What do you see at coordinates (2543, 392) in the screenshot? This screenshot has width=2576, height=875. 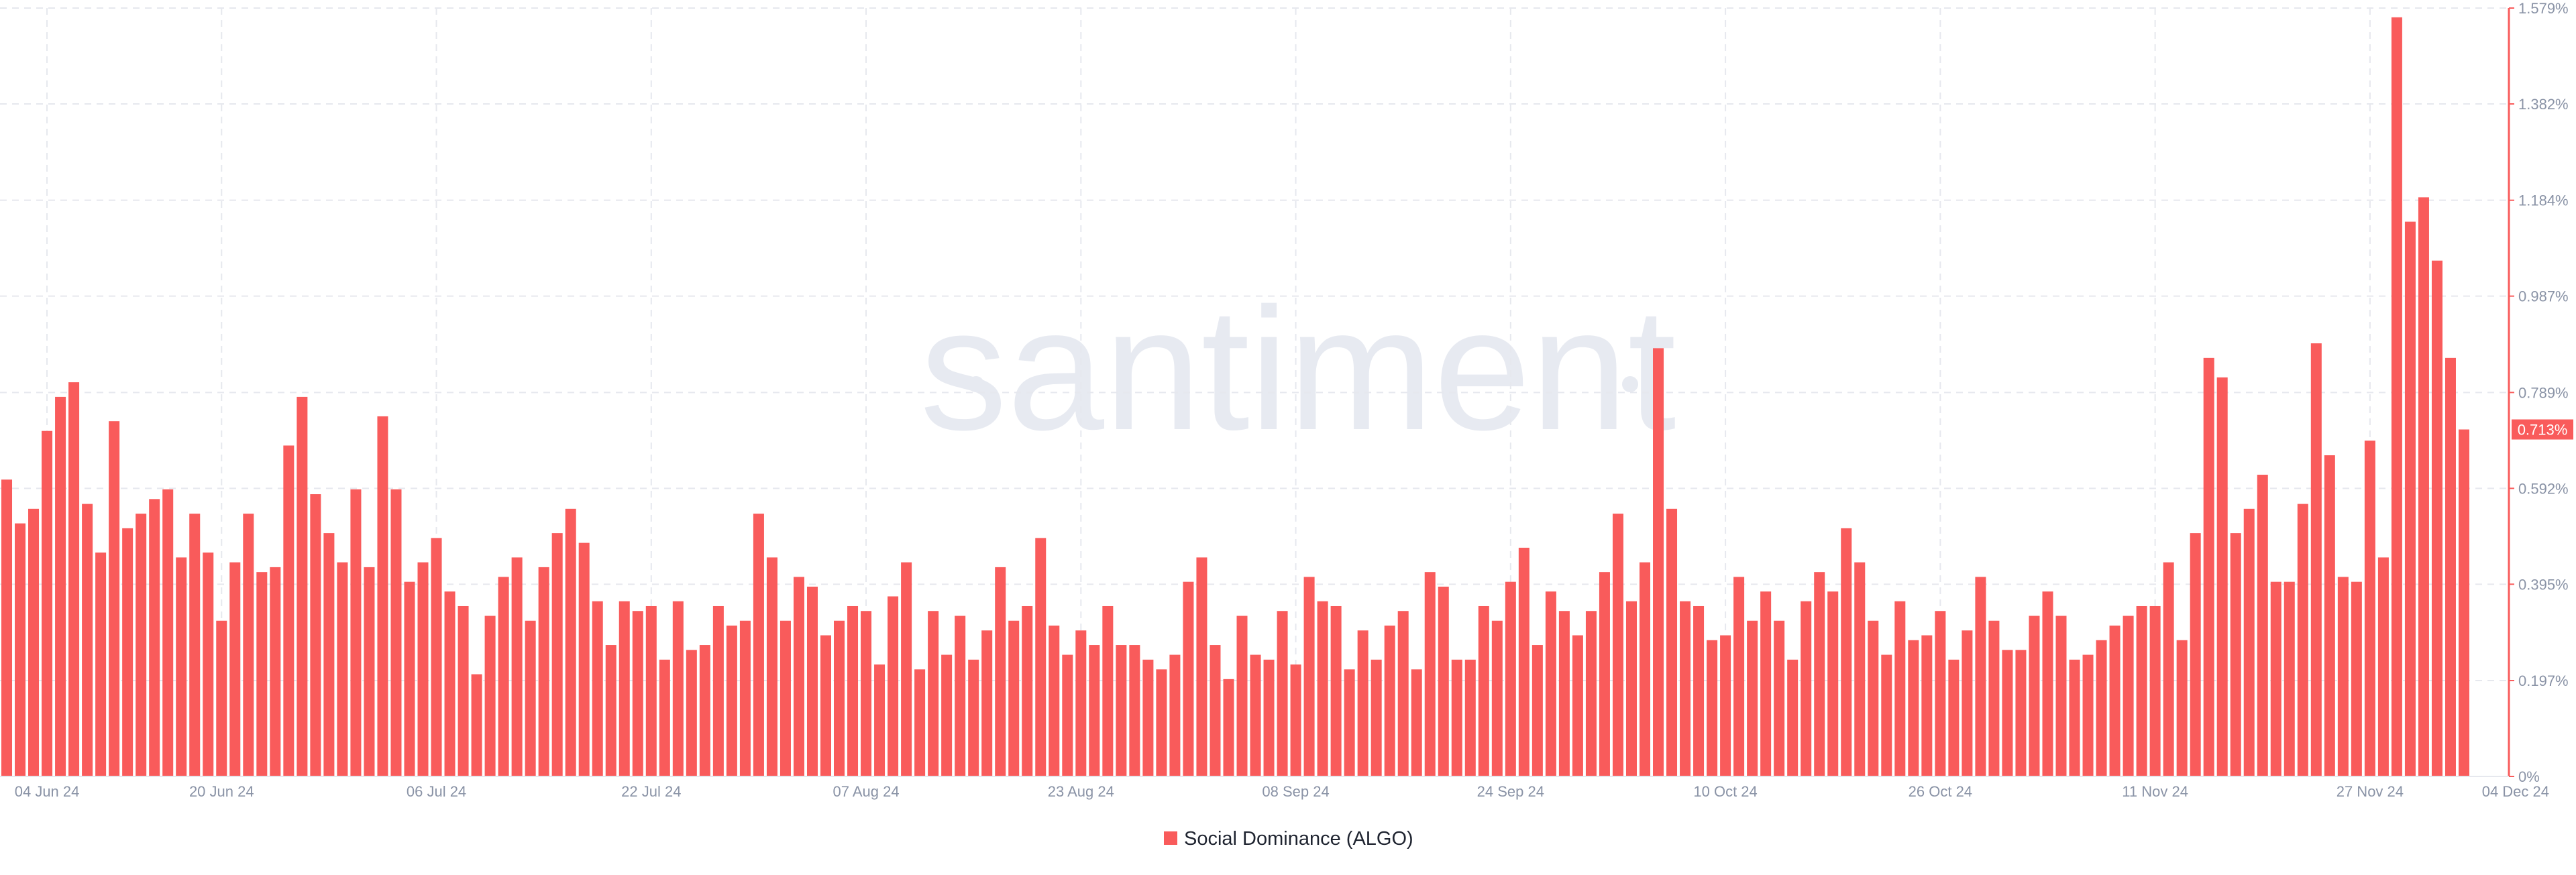 I see `y-tick-label: 0.789%` at bounding box center [2543, 392].